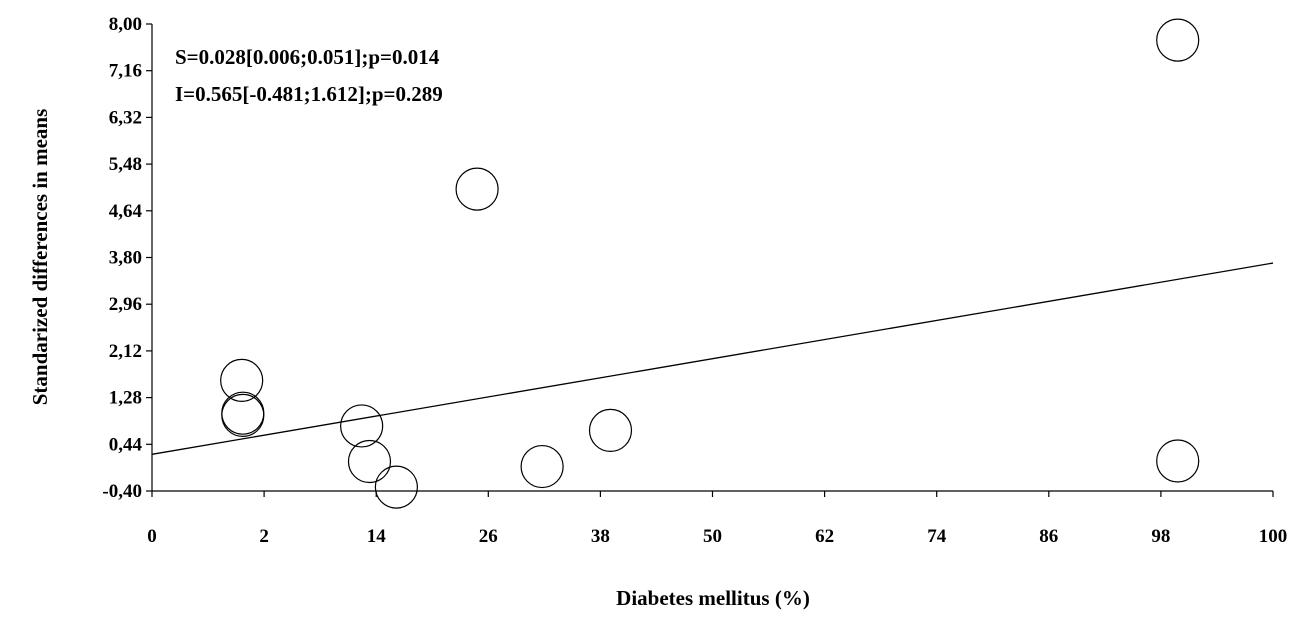 The image size is (1296, 619). I want to click on y-tick-label: 5,48, so click(125, 164).